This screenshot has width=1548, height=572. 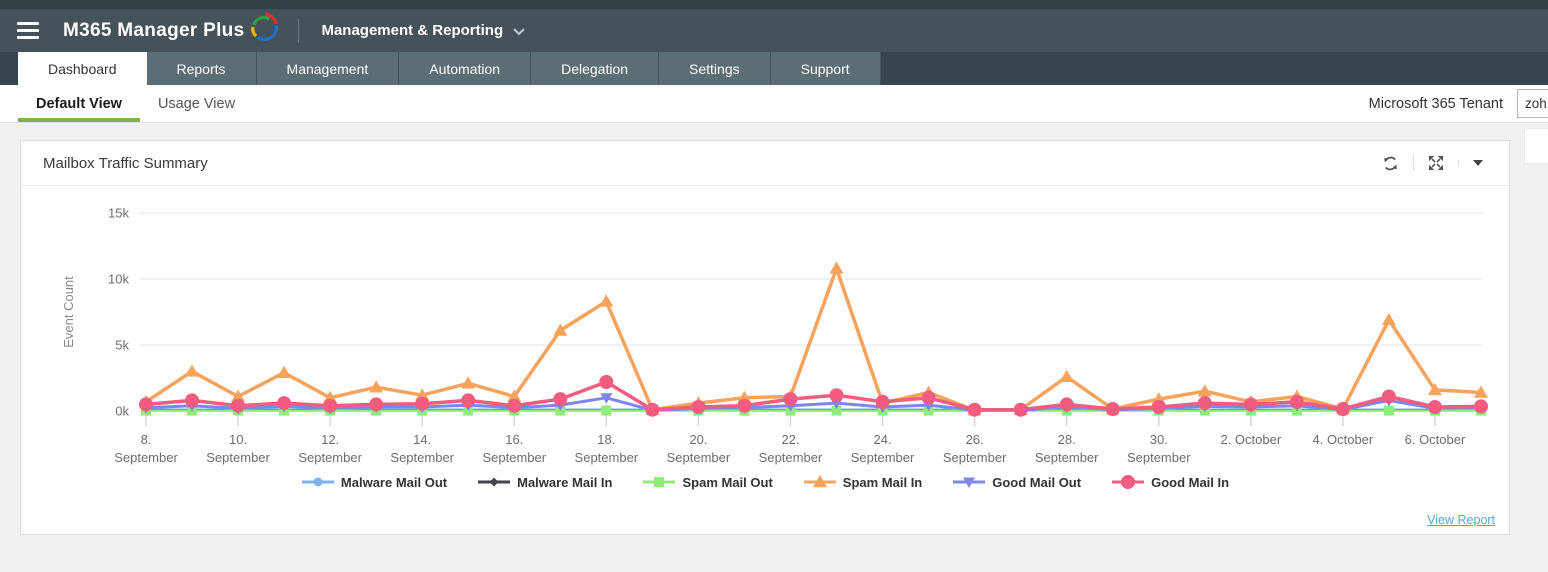 What do you see at coordinates (122, 345) in the screenshot?
I see `svg-text: 5k` at bounding box center [122, 345].